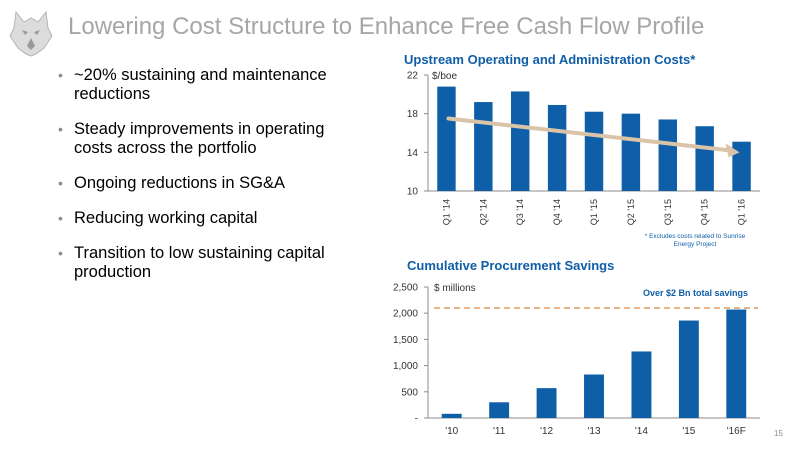  Describe the element at coordinates (736, 431) in the screenshot. I see `x-tick-label: '16F` at that location.